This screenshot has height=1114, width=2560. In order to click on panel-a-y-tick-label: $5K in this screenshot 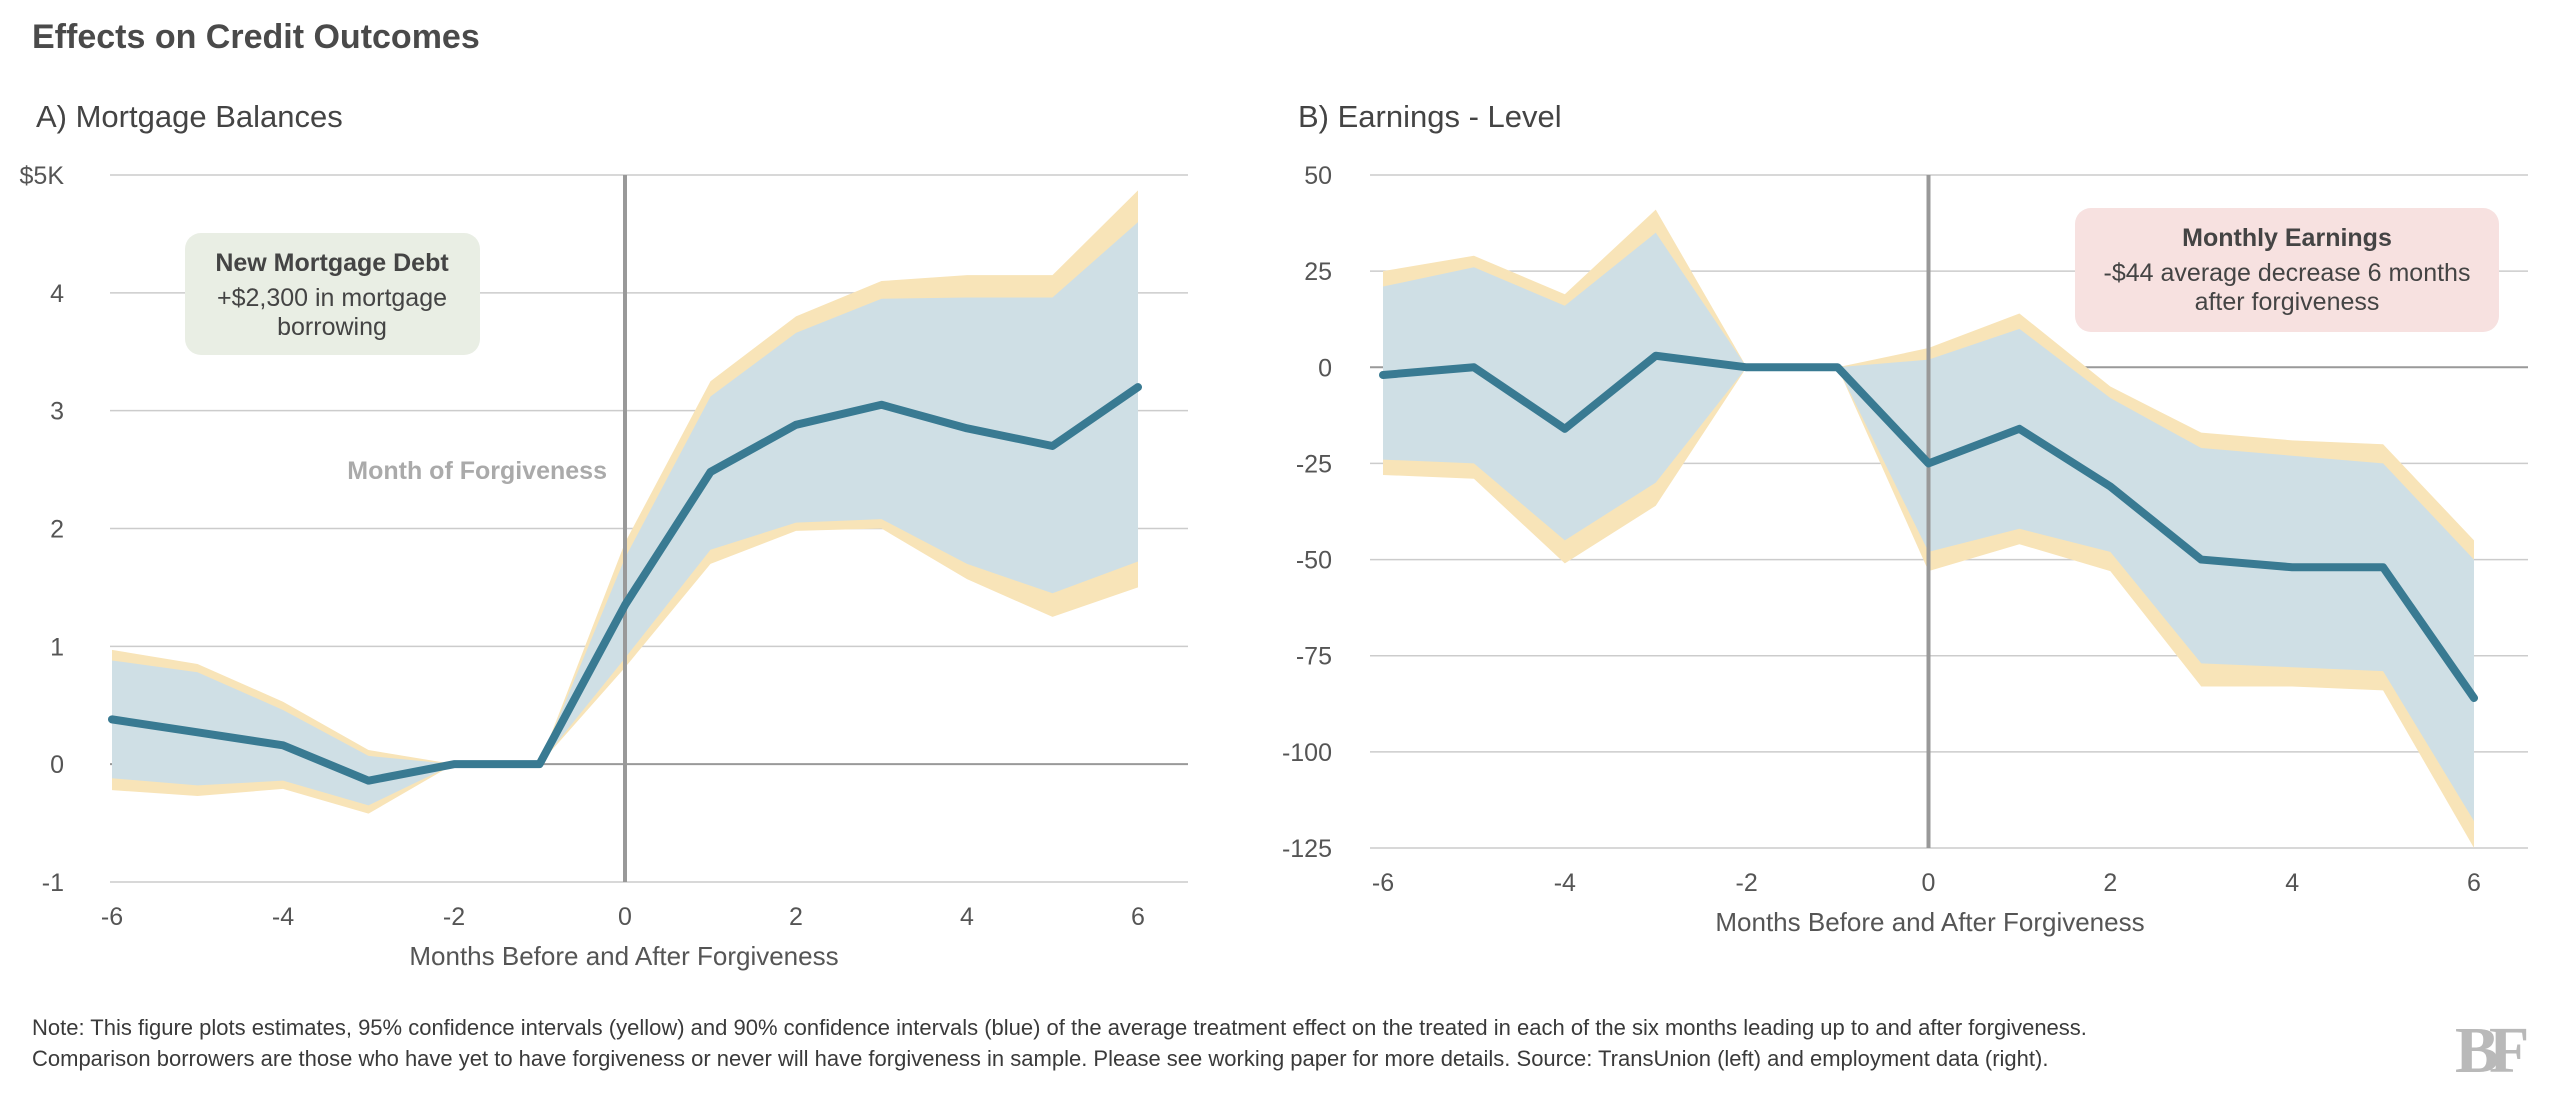, I will do `click(42, 176)`.